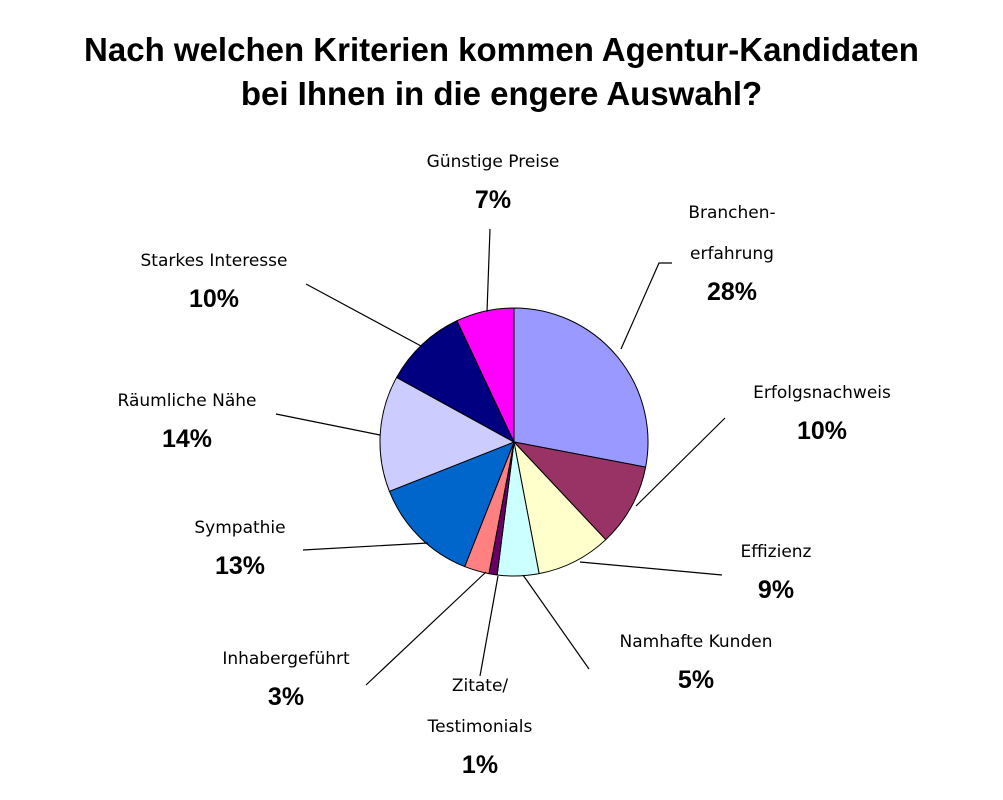  I want to click on slice-percent-10: 7%, so click(493, 200).